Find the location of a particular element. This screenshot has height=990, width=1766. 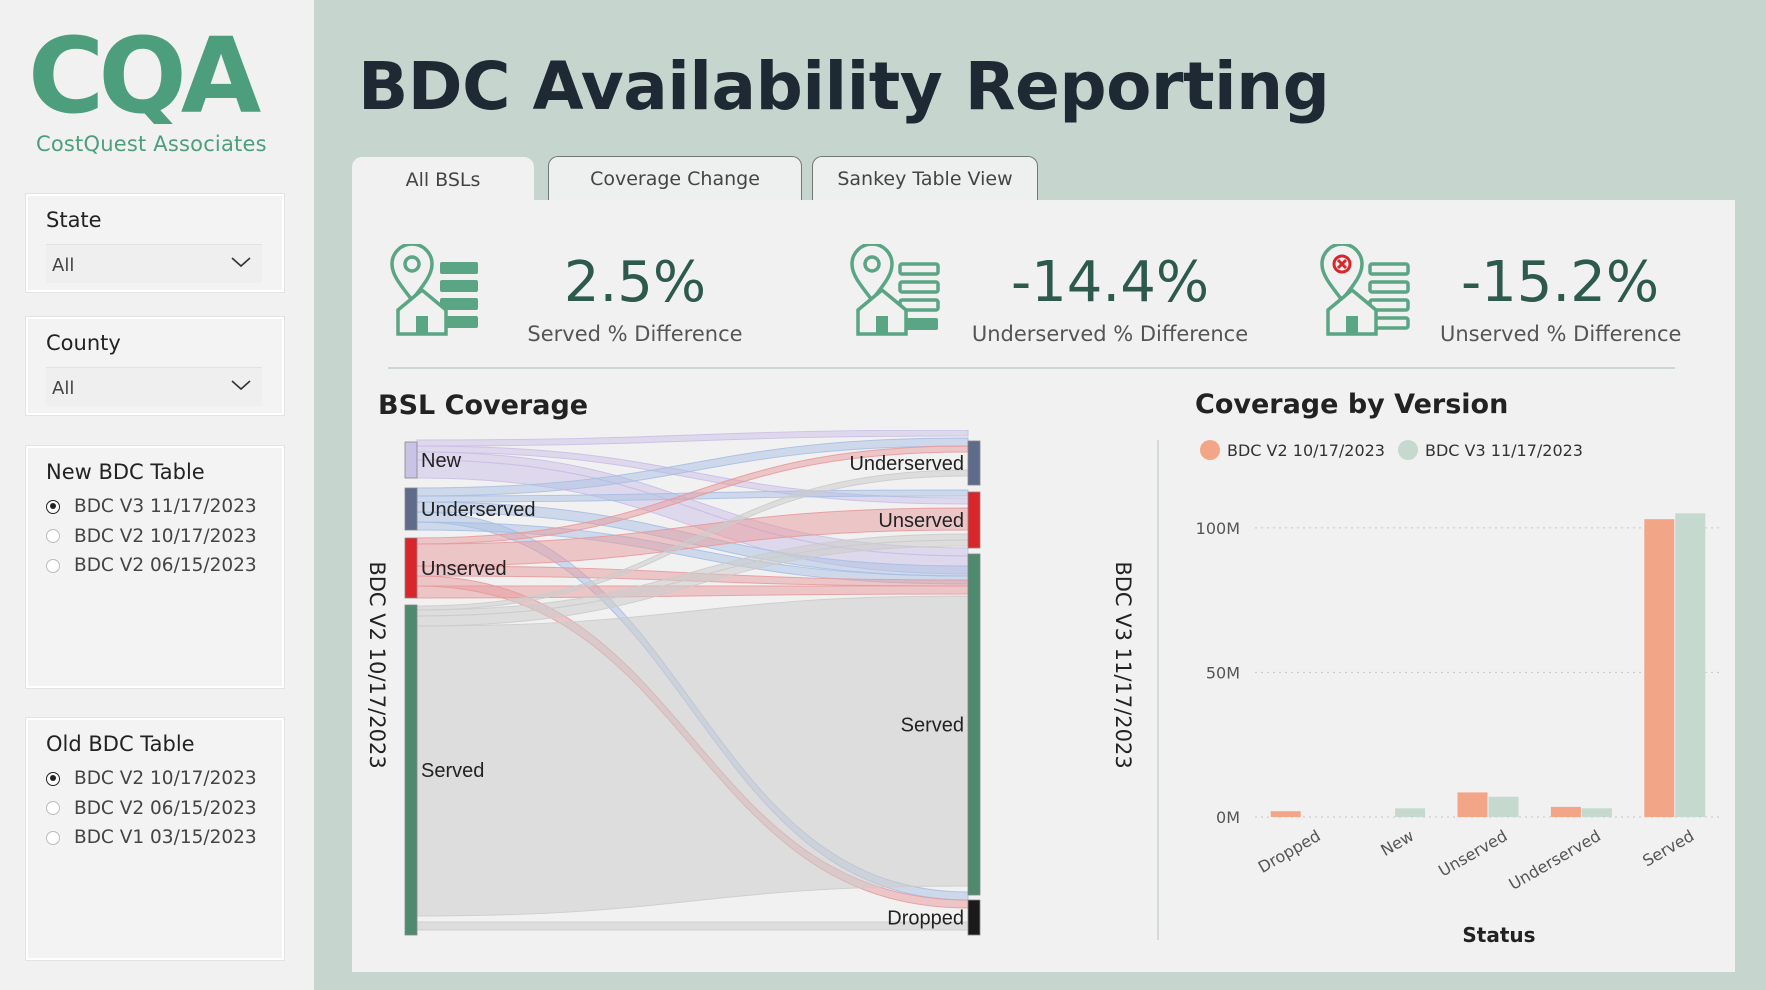

tab-coverage-change: Coverage Change is located at coordinates (675, 178).